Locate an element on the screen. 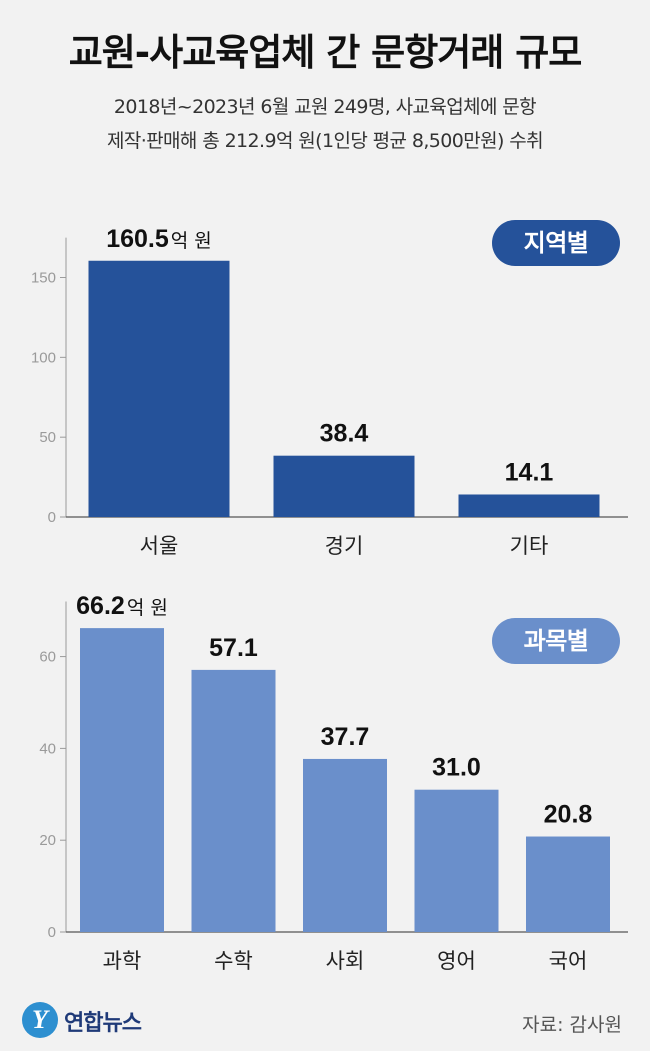 This screenshot has height=1051, width=650. subject-value-label: 20.8 is located at coordinates (568, 815).